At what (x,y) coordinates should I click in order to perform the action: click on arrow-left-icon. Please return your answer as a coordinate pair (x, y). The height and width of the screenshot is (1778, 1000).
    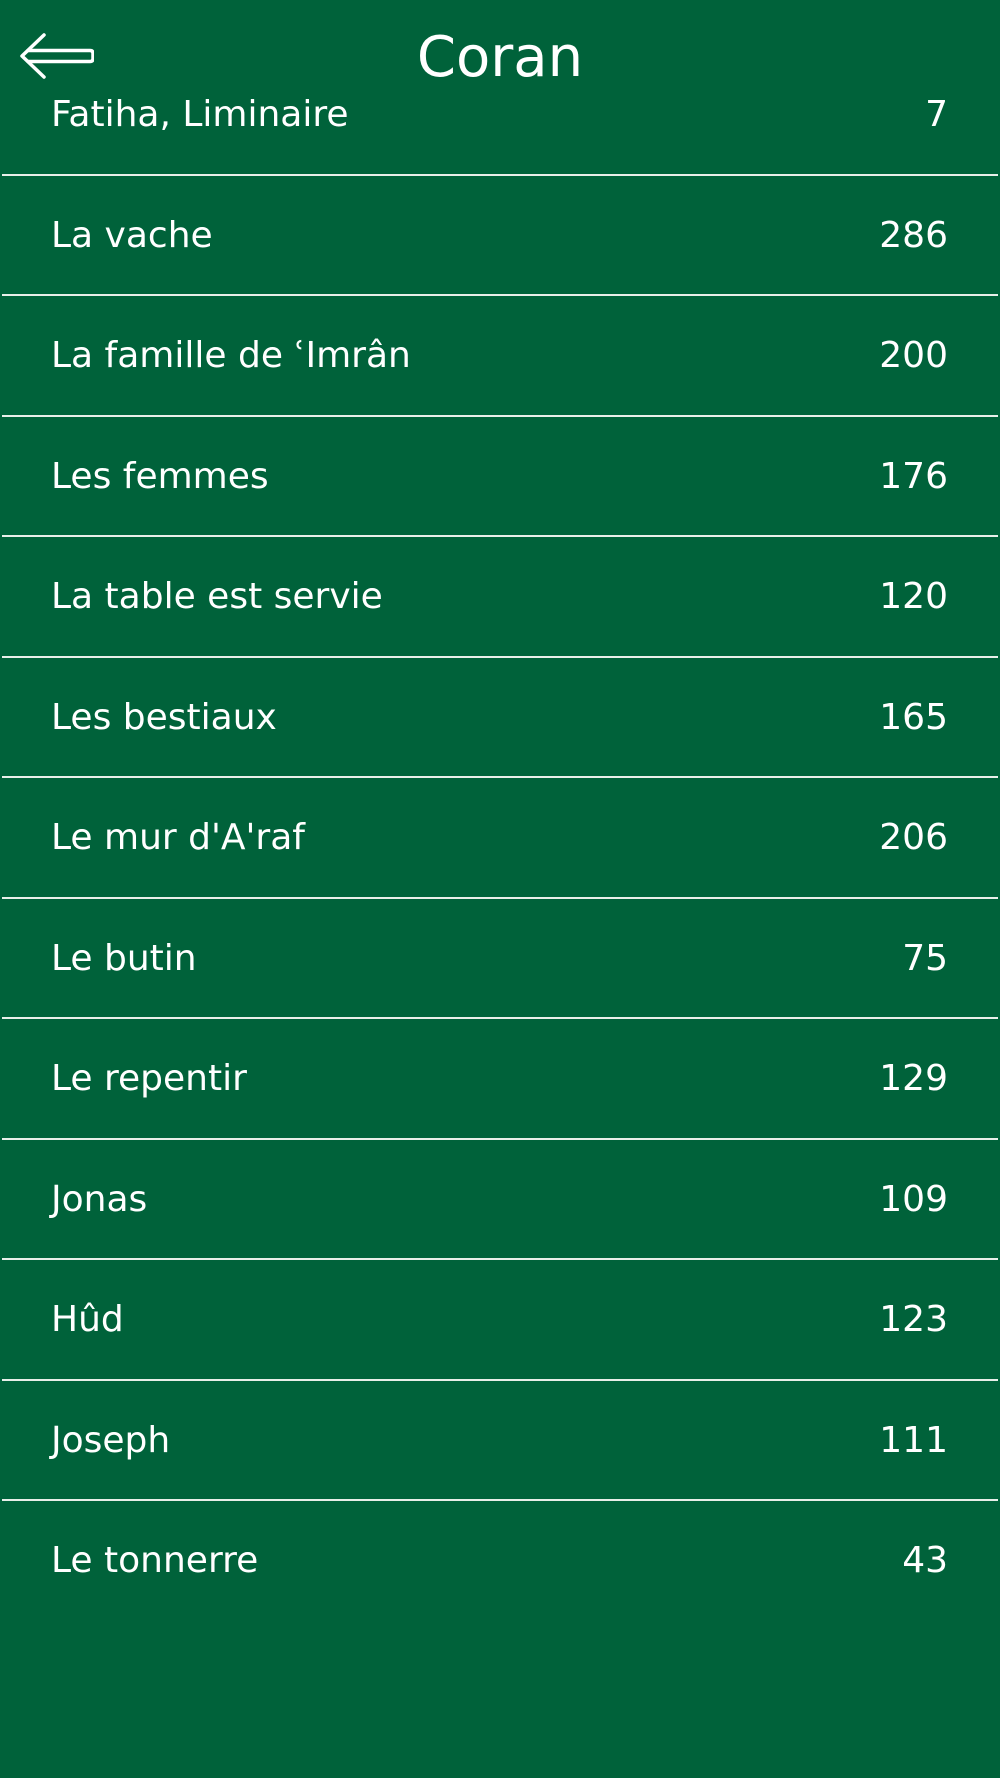
    Looking at the image, I should click on (56, 56).